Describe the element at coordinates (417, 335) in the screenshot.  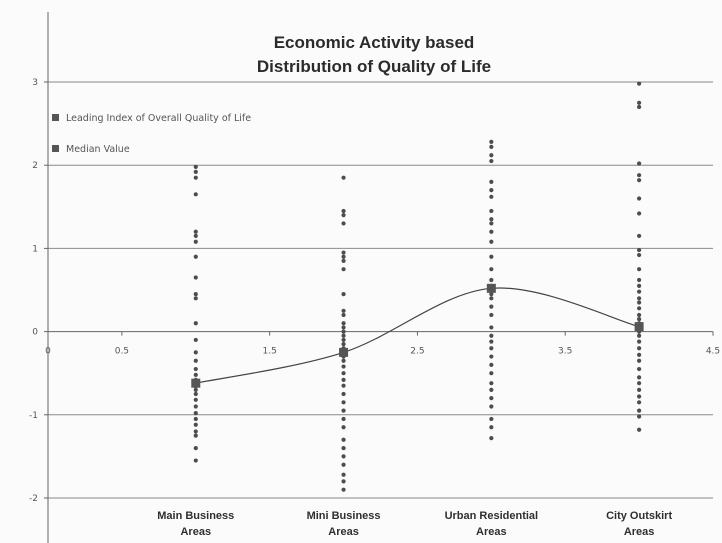
I see `median-curve-line` at that location.